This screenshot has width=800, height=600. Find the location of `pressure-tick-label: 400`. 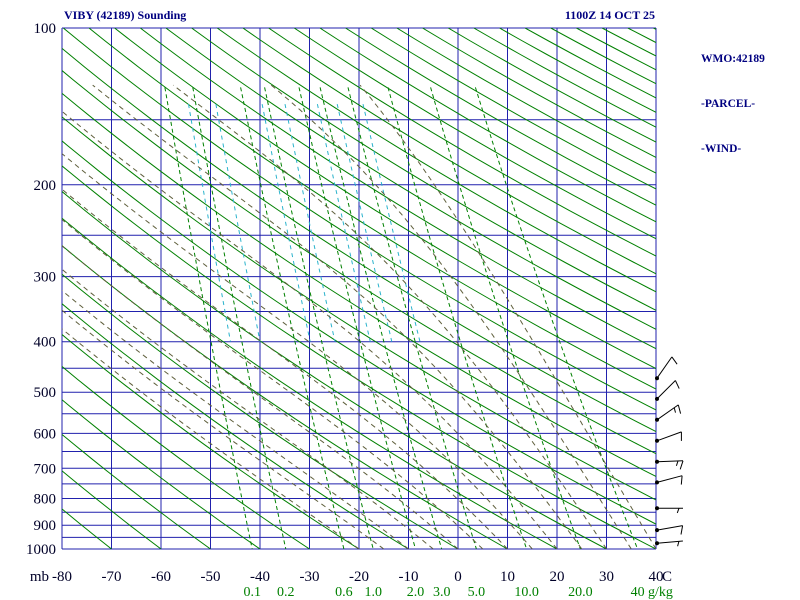

pressure-tick-label: 400 is located at coordinates (45, 343).